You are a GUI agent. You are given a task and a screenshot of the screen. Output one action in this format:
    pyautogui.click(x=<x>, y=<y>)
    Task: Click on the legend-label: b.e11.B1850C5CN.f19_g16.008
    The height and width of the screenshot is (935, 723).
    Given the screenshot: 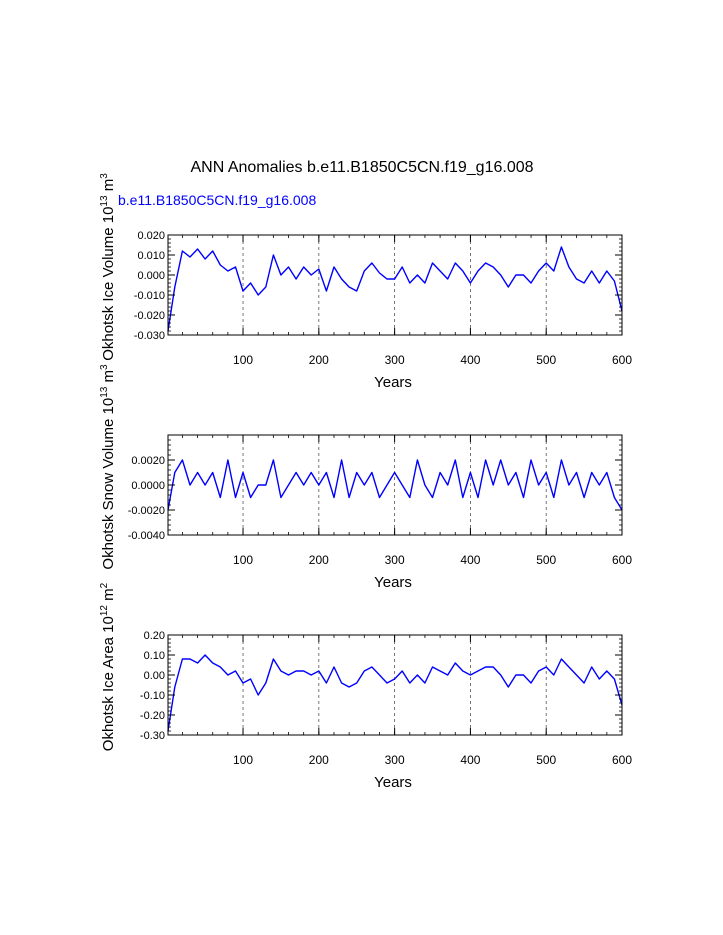 What is the action you would take?
    pyautogui.click(x=217, y=200)
    